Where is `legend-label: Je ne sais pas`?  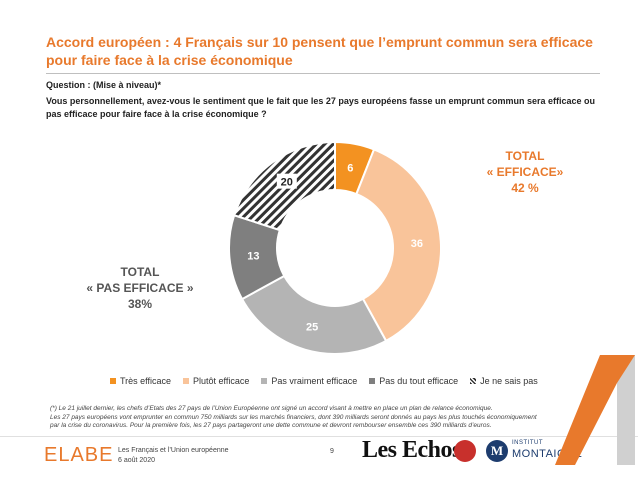
legend-label: Je ne sais pas is located at coordinates (509, 381).